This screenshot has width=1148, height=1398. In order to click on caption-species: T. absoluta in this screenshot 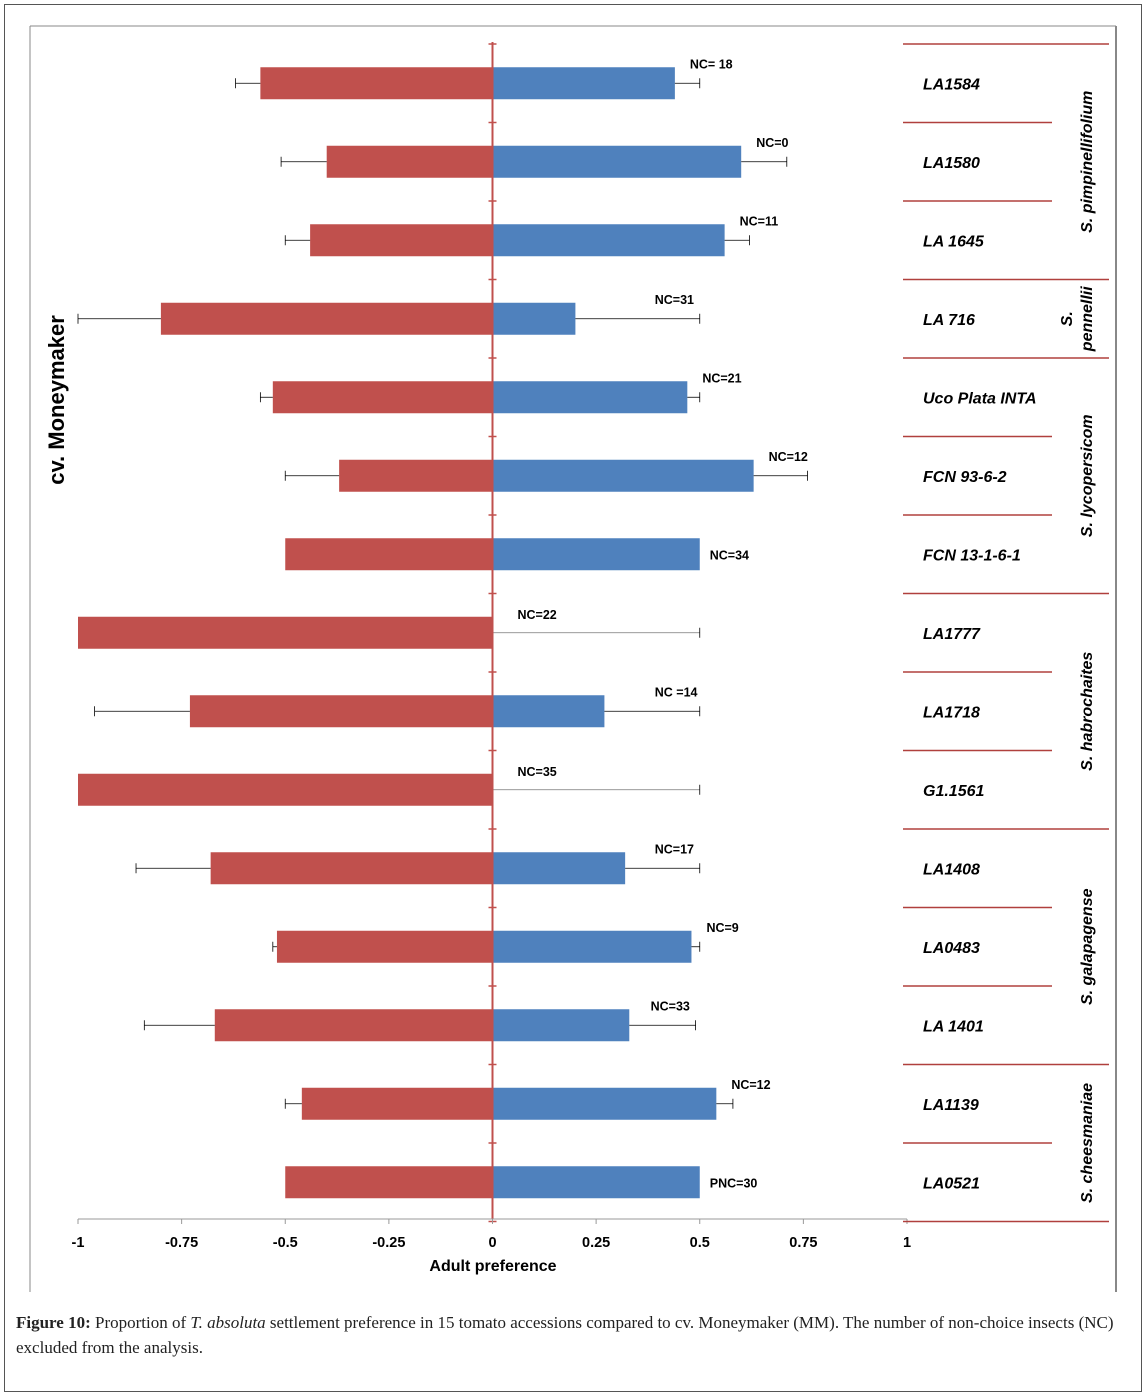, I will do `click(228, 1322)`.